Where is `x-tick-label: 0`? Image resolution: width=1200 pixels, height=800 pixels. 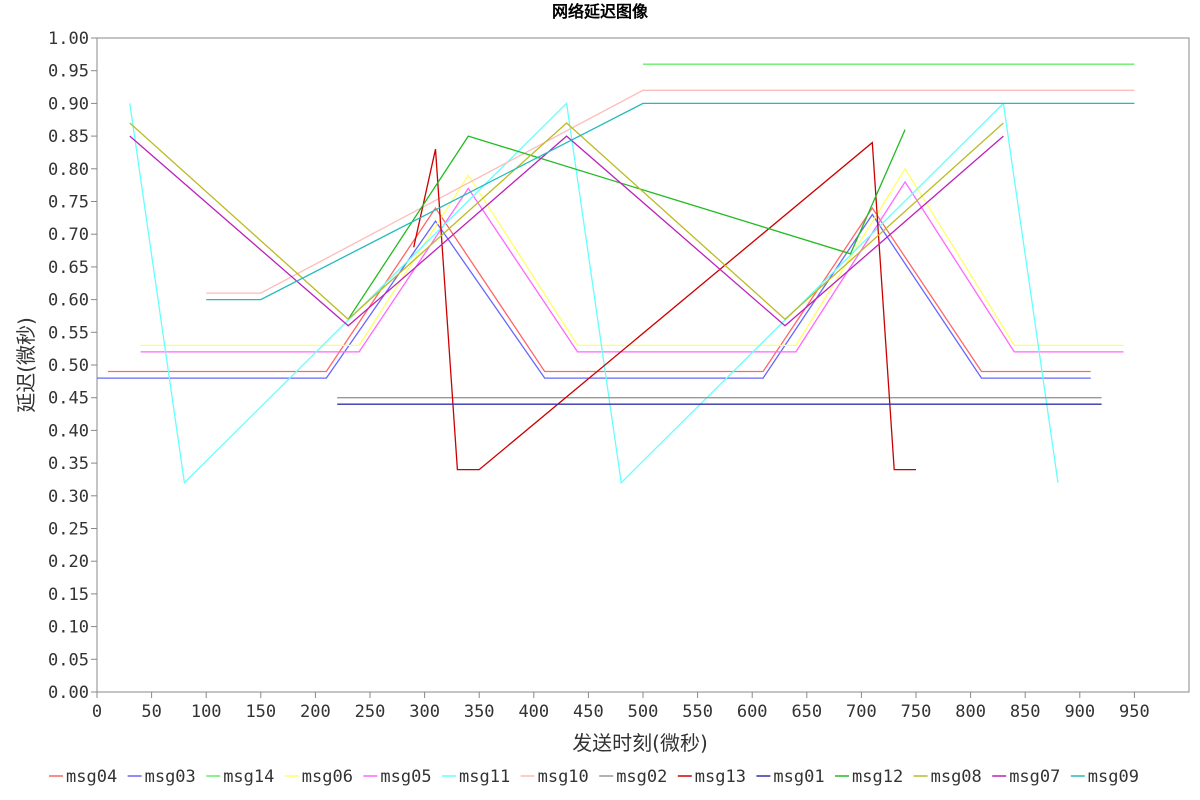
x-tick-label: 0 is located at coordinates (97, 712).